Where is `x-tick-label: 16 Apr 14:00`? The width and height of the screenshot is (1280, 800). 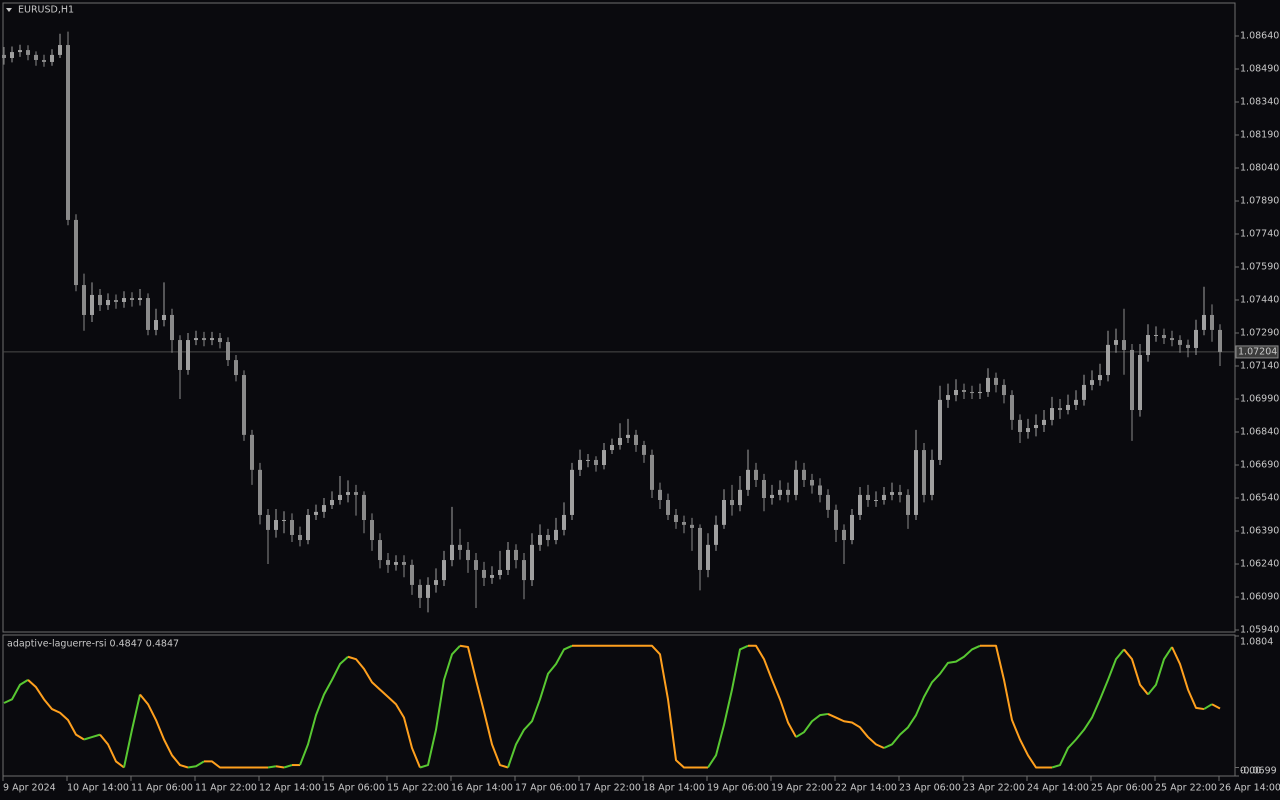 x-tick-label: 16 Apr 14:00 is located at coordinates (482, 788).